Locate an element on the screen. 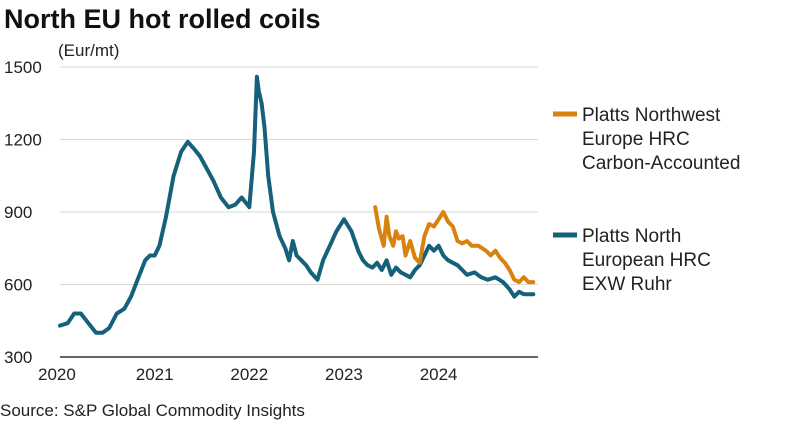  y-tick-labels: 300 600 900 1200 1500 is located at coordinates (23, 212).